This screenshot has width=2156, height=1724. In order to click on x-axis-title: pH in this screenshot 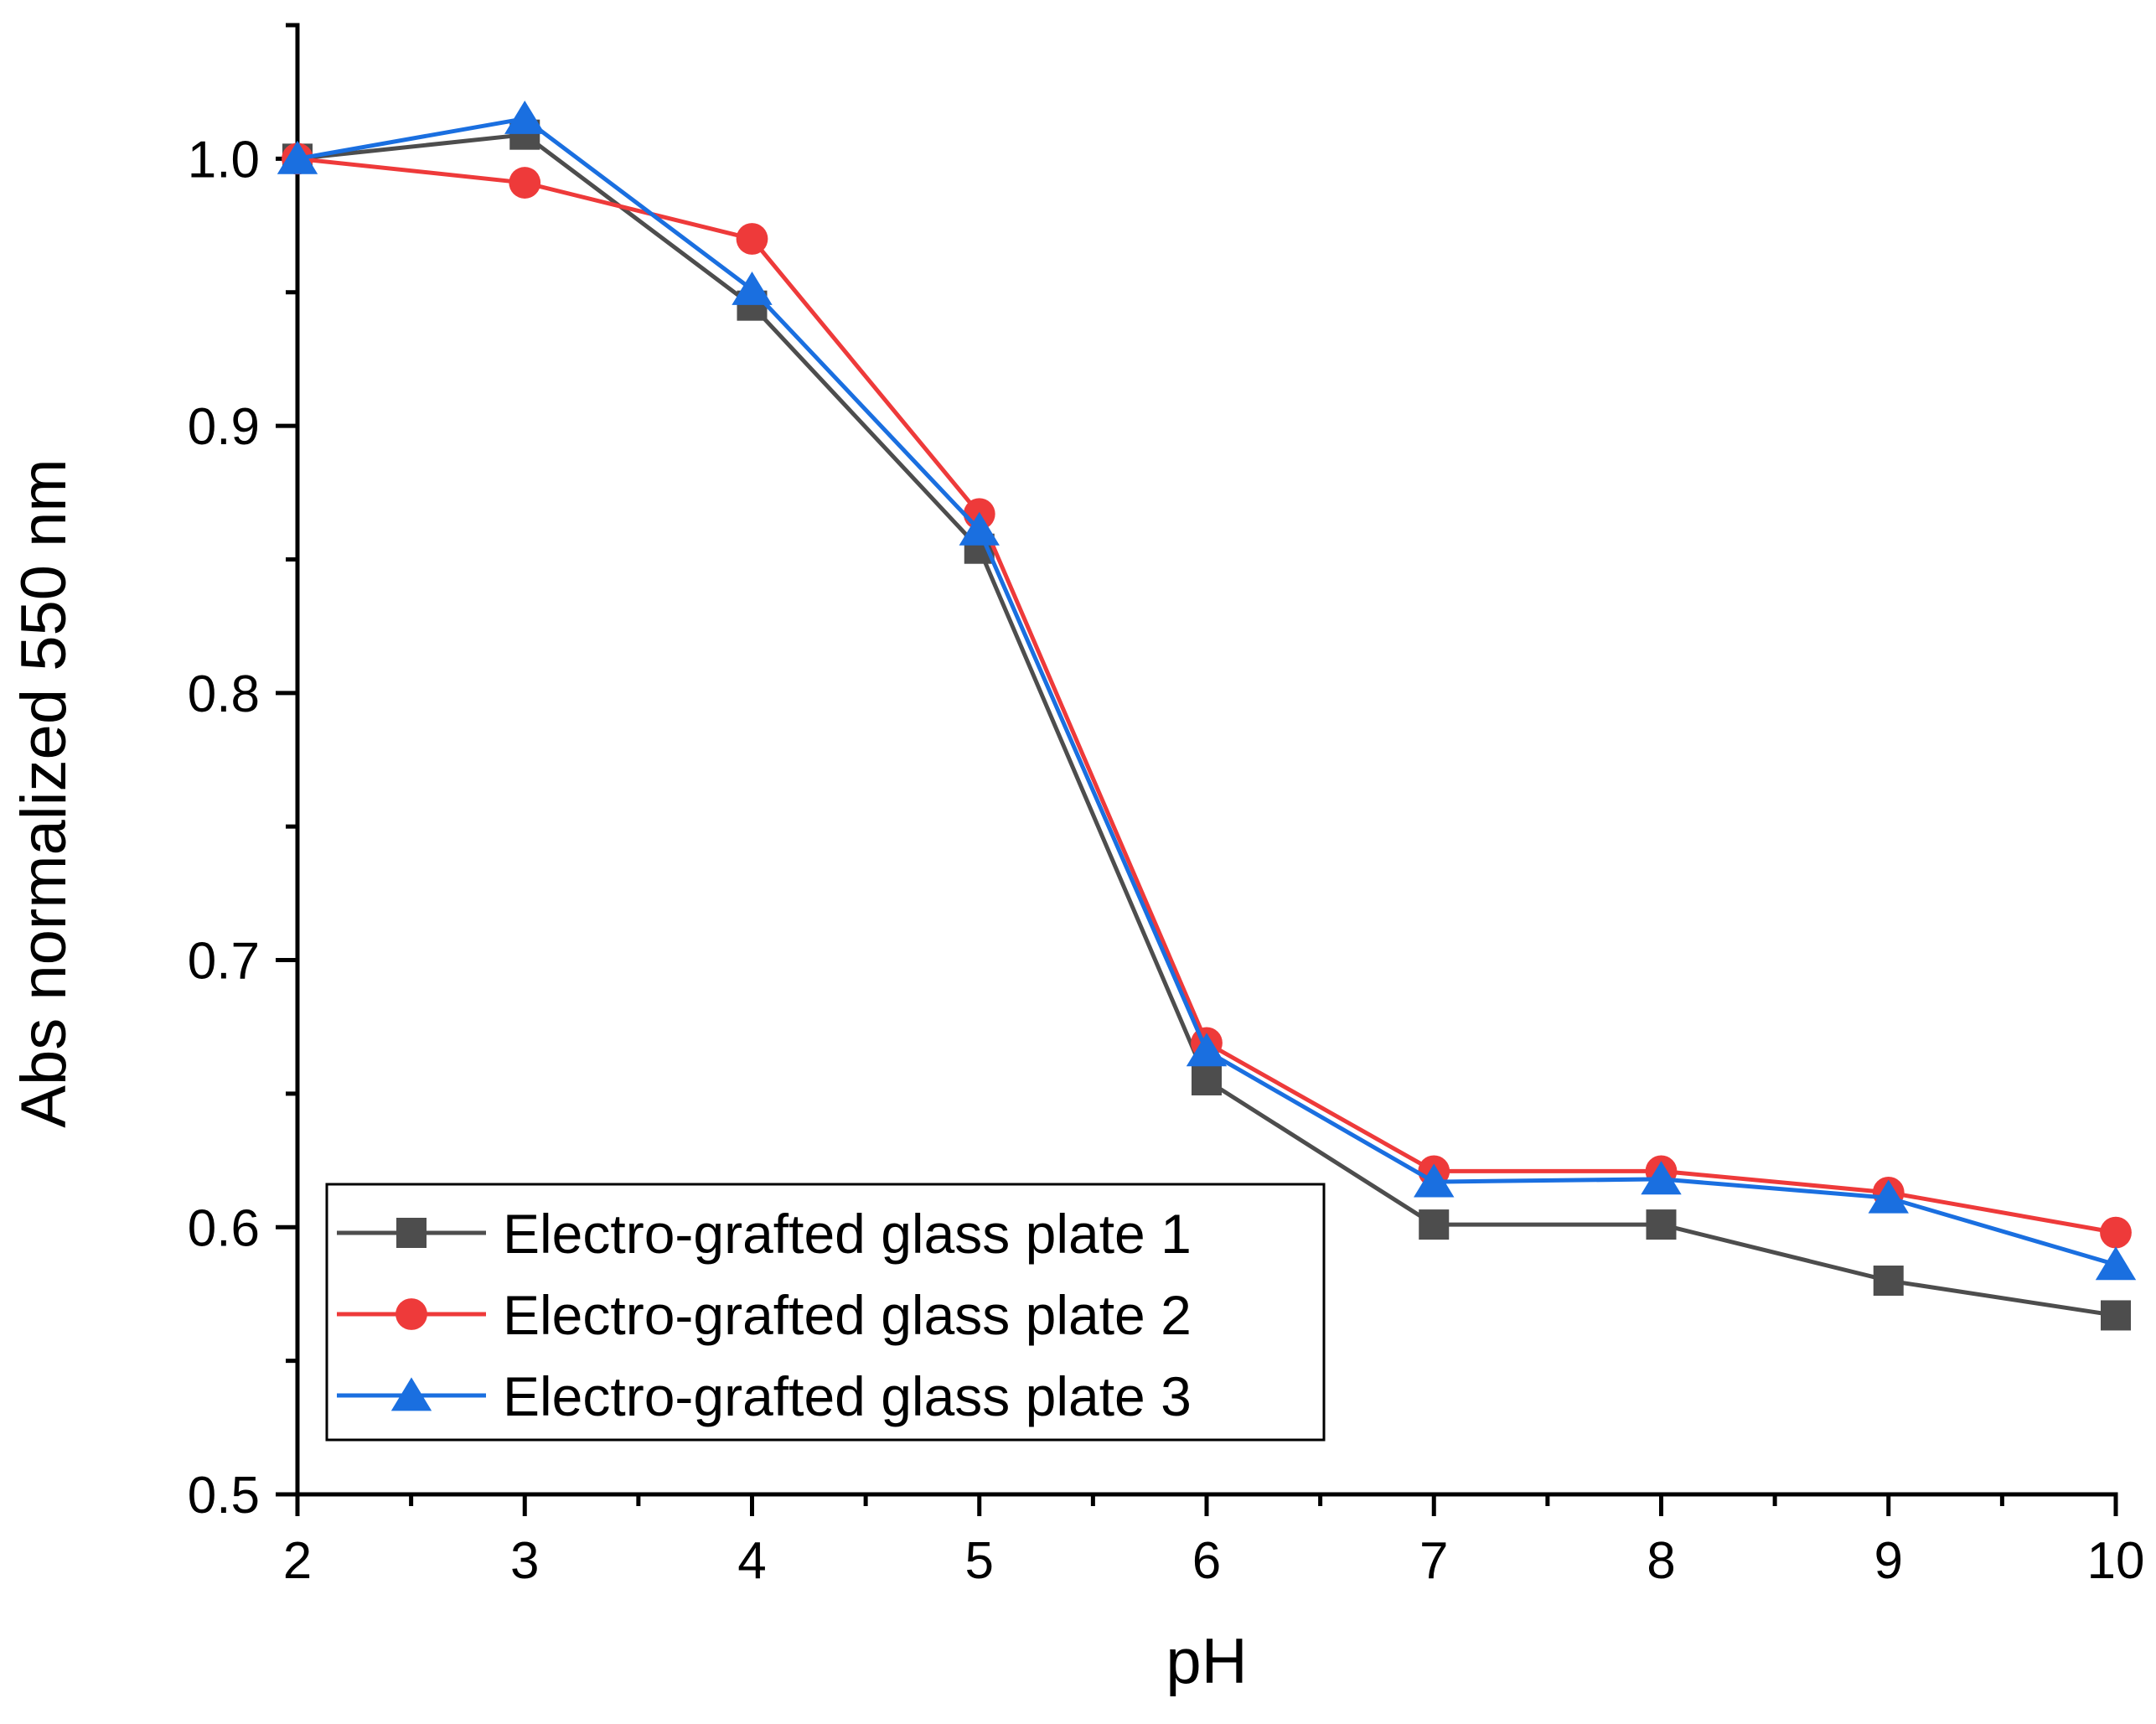, I will do `click(1207, 1662)`.